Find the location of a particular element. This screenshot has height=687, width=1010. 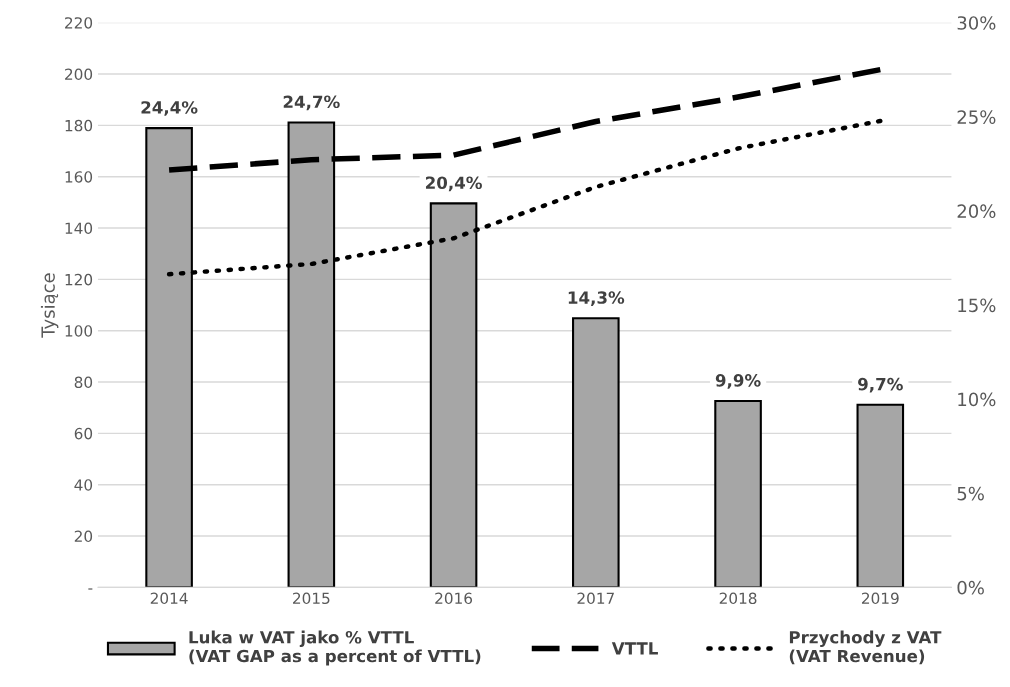

data-label: 24,7% is located at coordinates (311, 103).